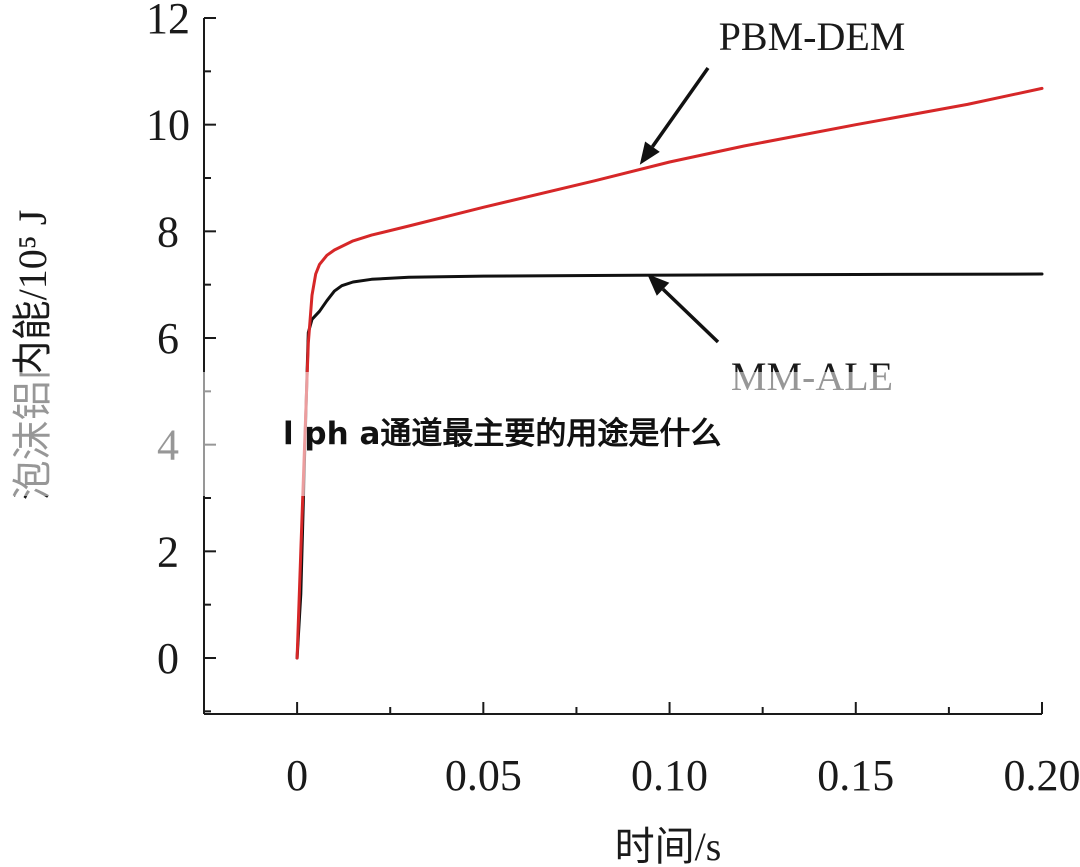 This screenshot has width=1080, height=867. What do you see at coordinates (168, 338) in the screenshot?
I see `y-tick-label: 6` at bounding box center [168, 338].